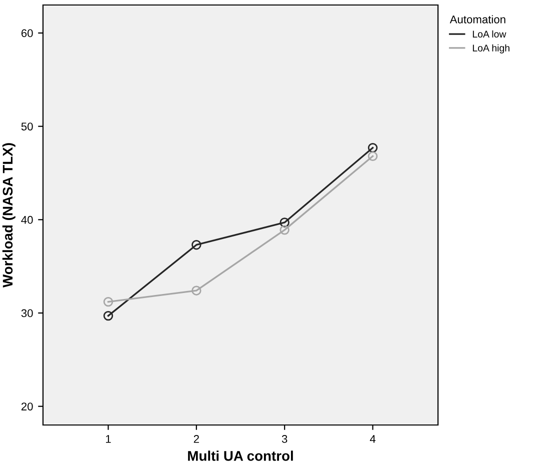 Image resolution: width=539 pixels, height=471 pixels. Describe the element at coordinates (478, 19) in the screenshot. I see `legend-title: Automation` at that location.